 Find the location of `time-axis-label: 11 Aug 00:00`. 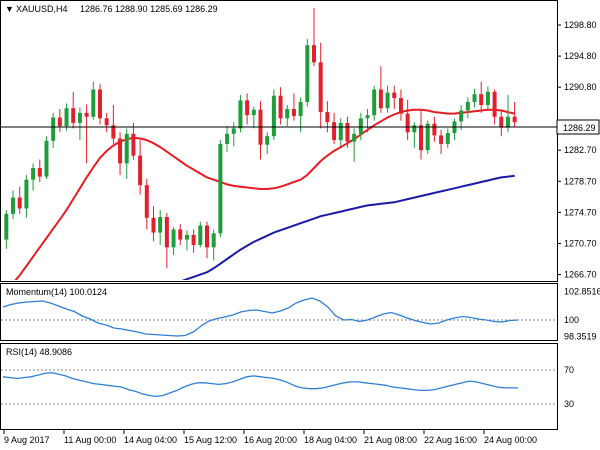

time-axis-label: 11 Aug 00:00 is located at coordinates (90, 440).